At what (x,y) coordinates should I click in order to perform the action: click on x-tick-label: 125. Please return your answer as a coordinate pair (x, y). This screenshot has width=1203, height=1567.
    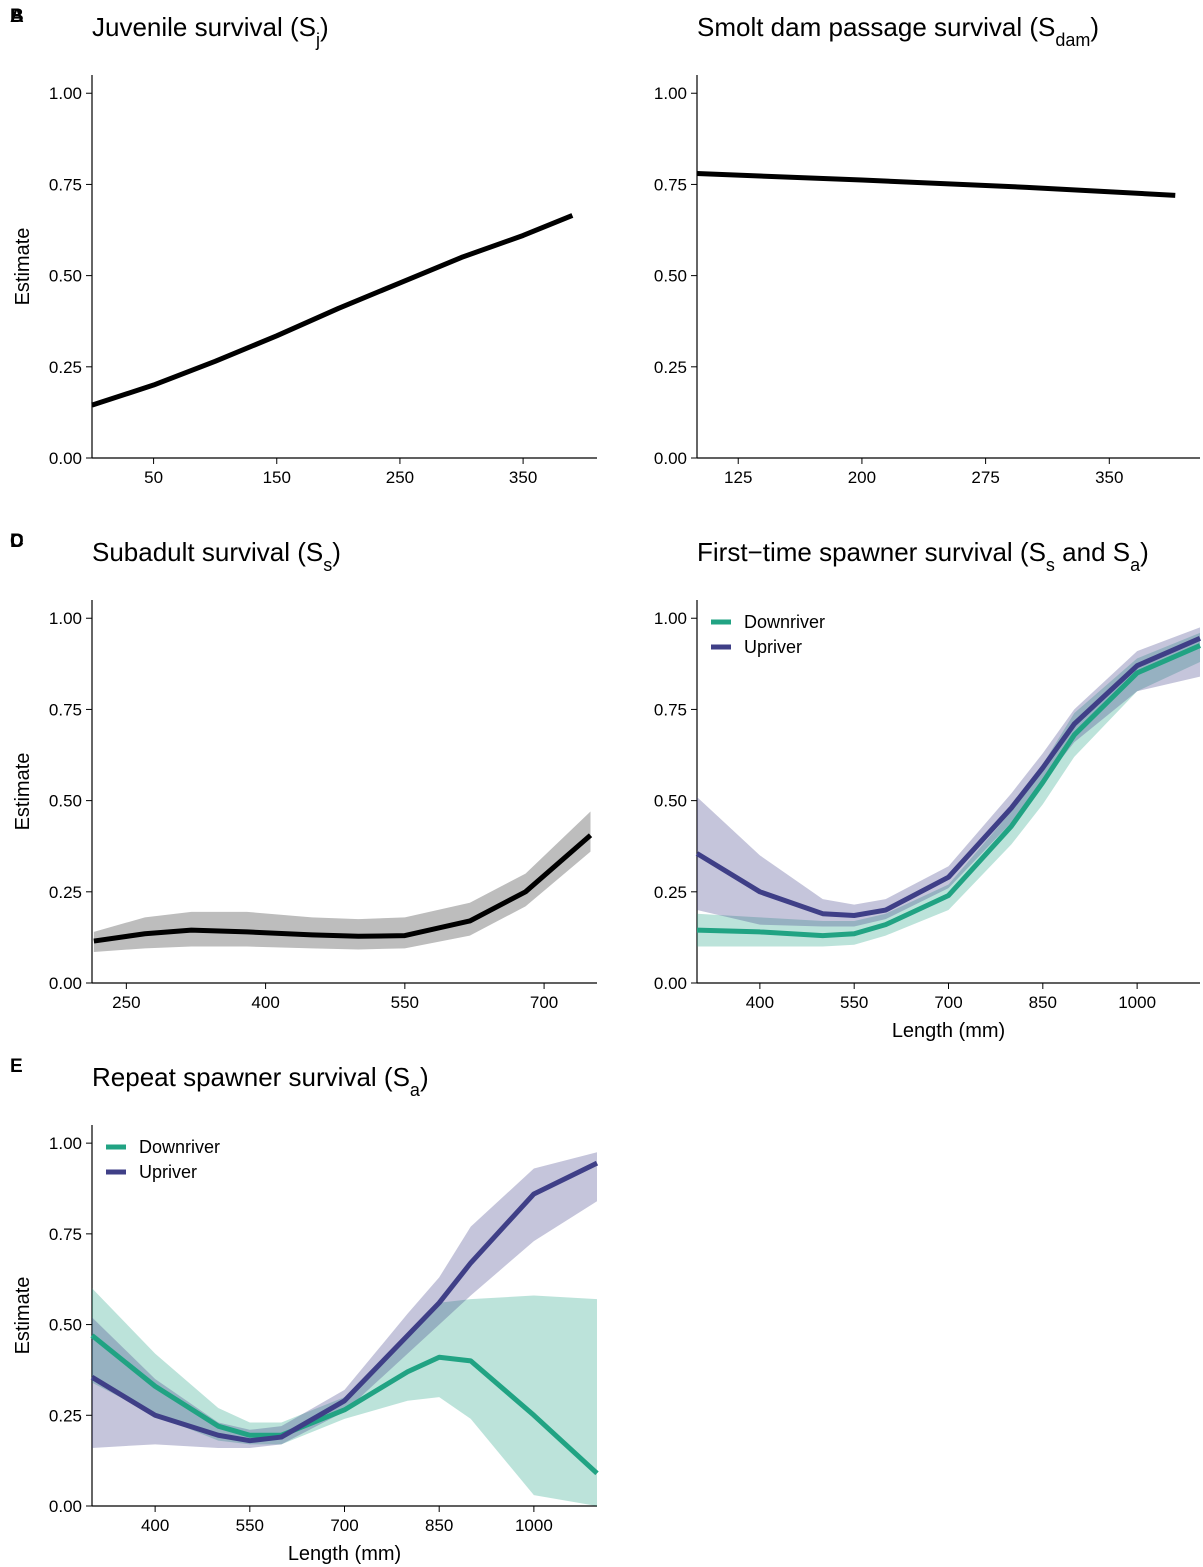
    Looking at the image, I should click on (738, 477).